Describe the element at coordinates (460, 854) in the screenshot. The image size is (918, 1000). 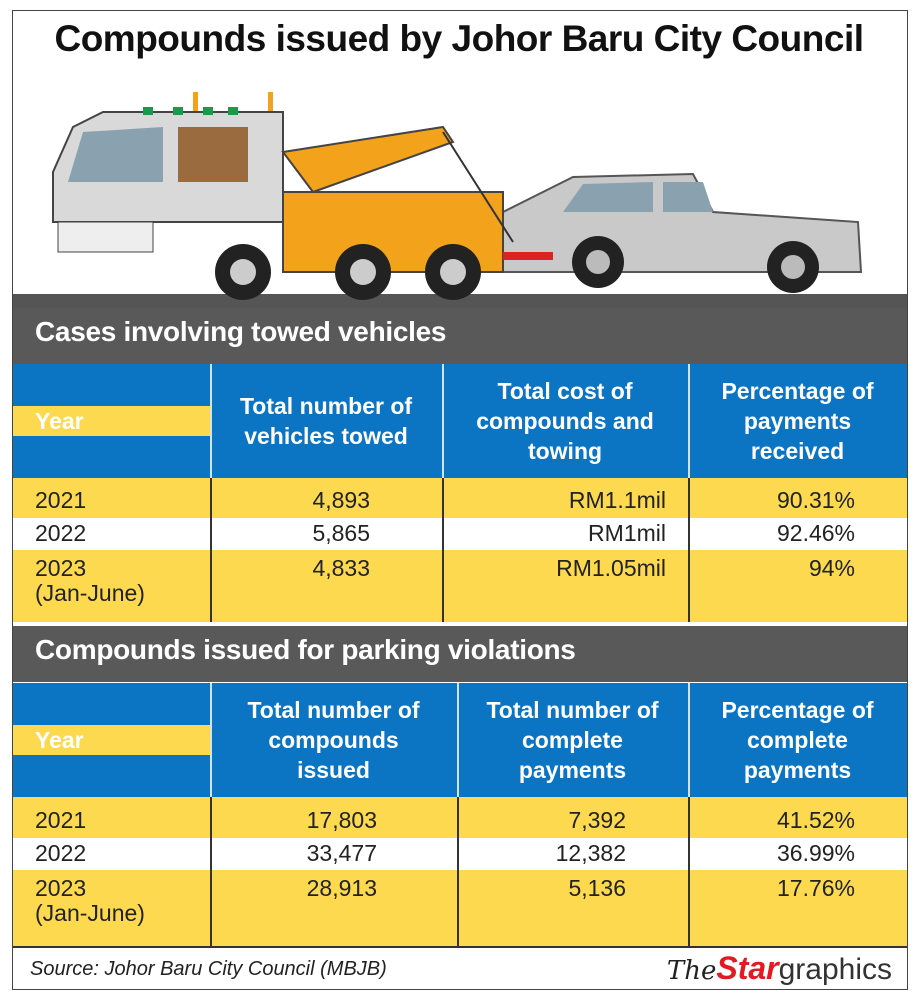
I see `table-row: 2022 33,477 12,382 36.99%` at that location.